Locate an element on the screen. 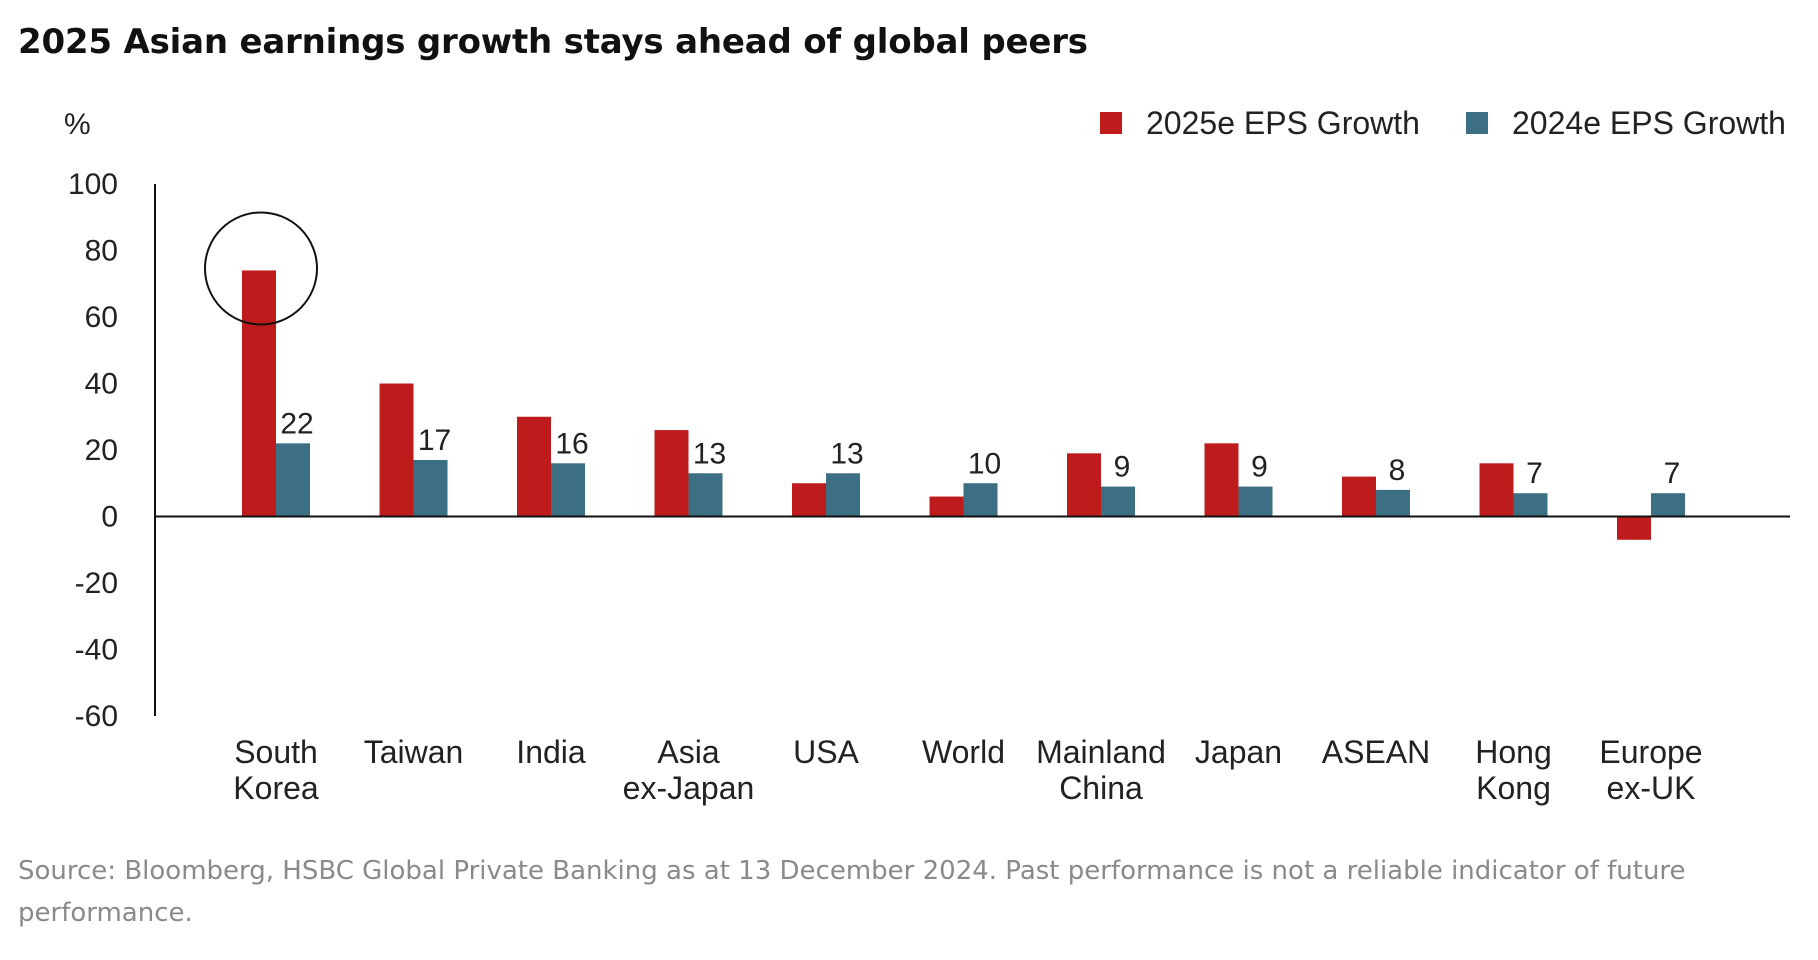 Image resolution: width=1818 pixels, height=960 pixels. legend-label-2024e: 2024e EPS Growth is located at coordinates (1649, 123).